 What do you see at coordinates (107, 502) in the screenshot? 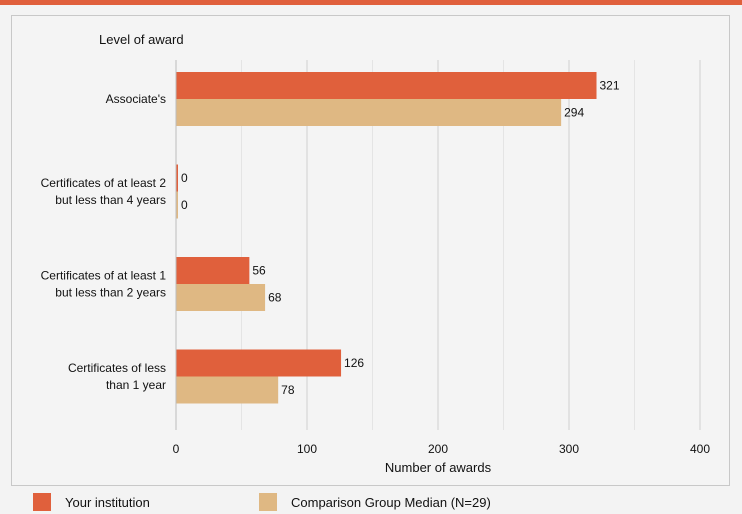
I see `legend-label-your-institution: Your institution` at bounding box center [107, 502].